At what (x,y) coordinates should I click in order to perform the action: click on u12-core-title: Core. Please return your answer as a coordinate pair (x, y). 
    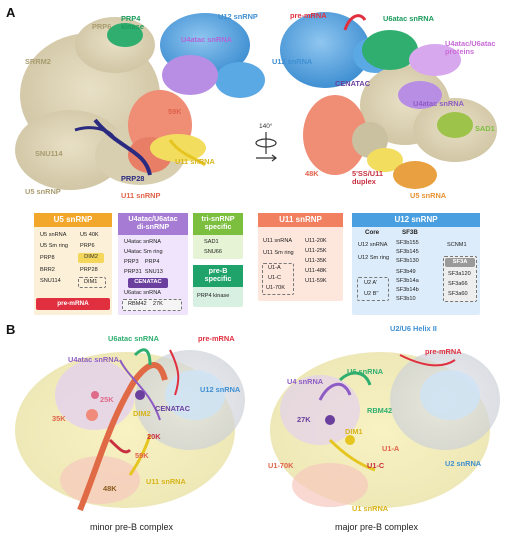
    Looking at the image, I should click on (372, 232).